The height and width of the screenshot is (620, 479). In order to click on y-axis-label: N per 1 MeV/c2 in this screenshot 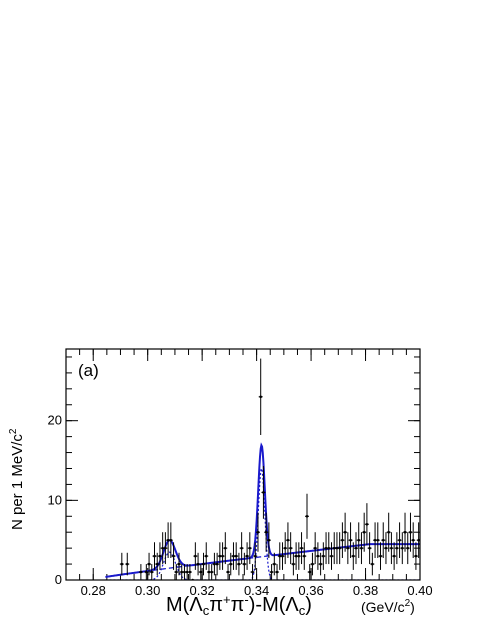, I will do `click(17, 479)`.